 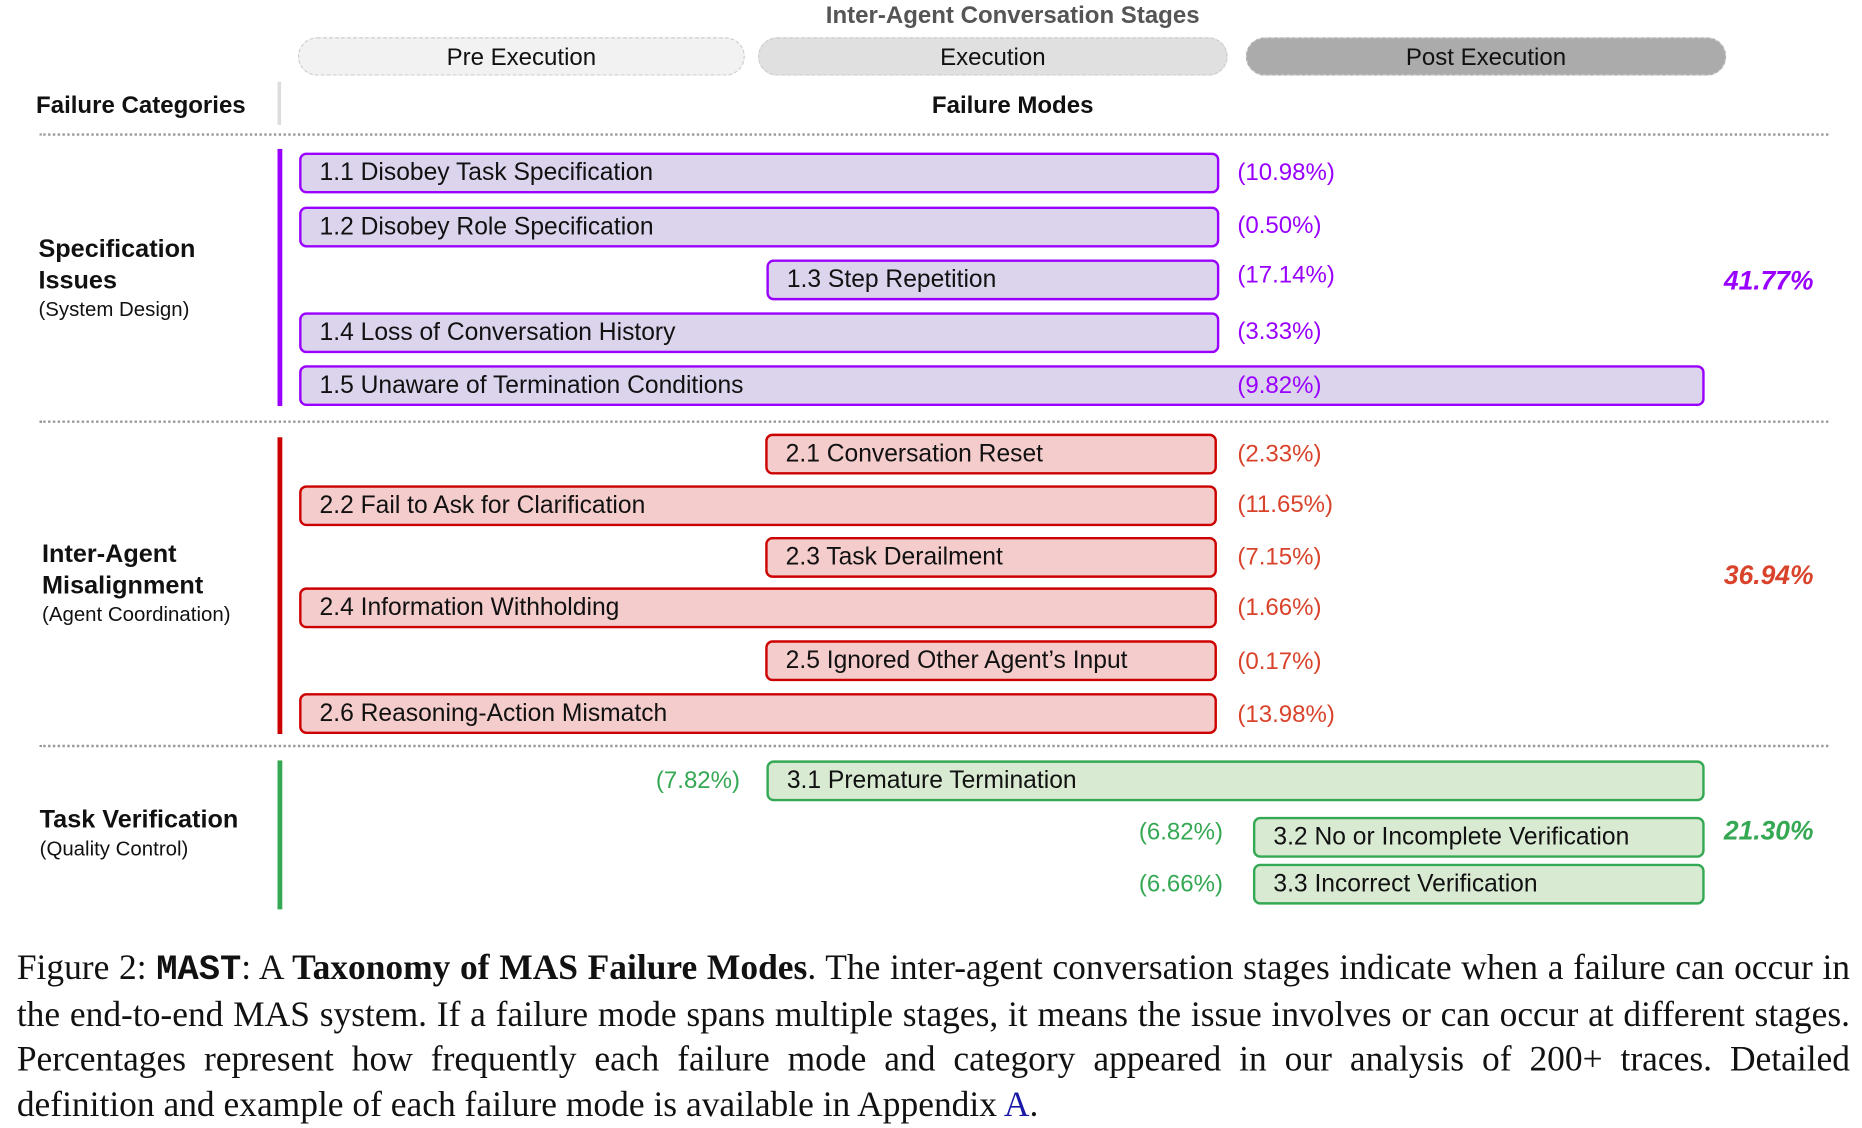 I want to click on failure-mode-1-4: 1.4 Loss of Conversation History, so click(x=759, y=333).